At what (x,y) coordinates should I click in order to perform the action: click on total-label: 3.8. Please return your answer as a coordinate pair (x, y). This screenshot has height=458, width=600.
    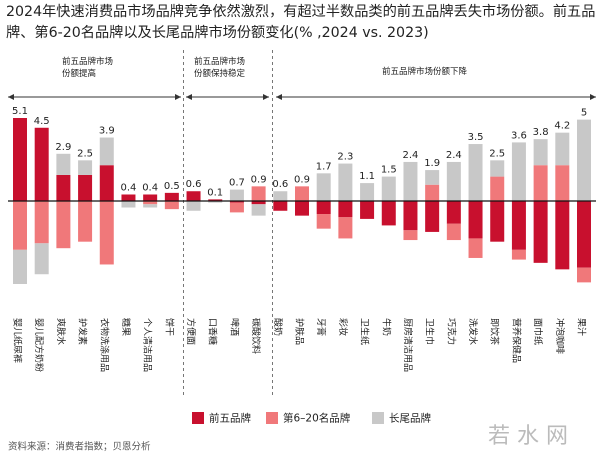
    Looking at the image, I should click on (541, 132).